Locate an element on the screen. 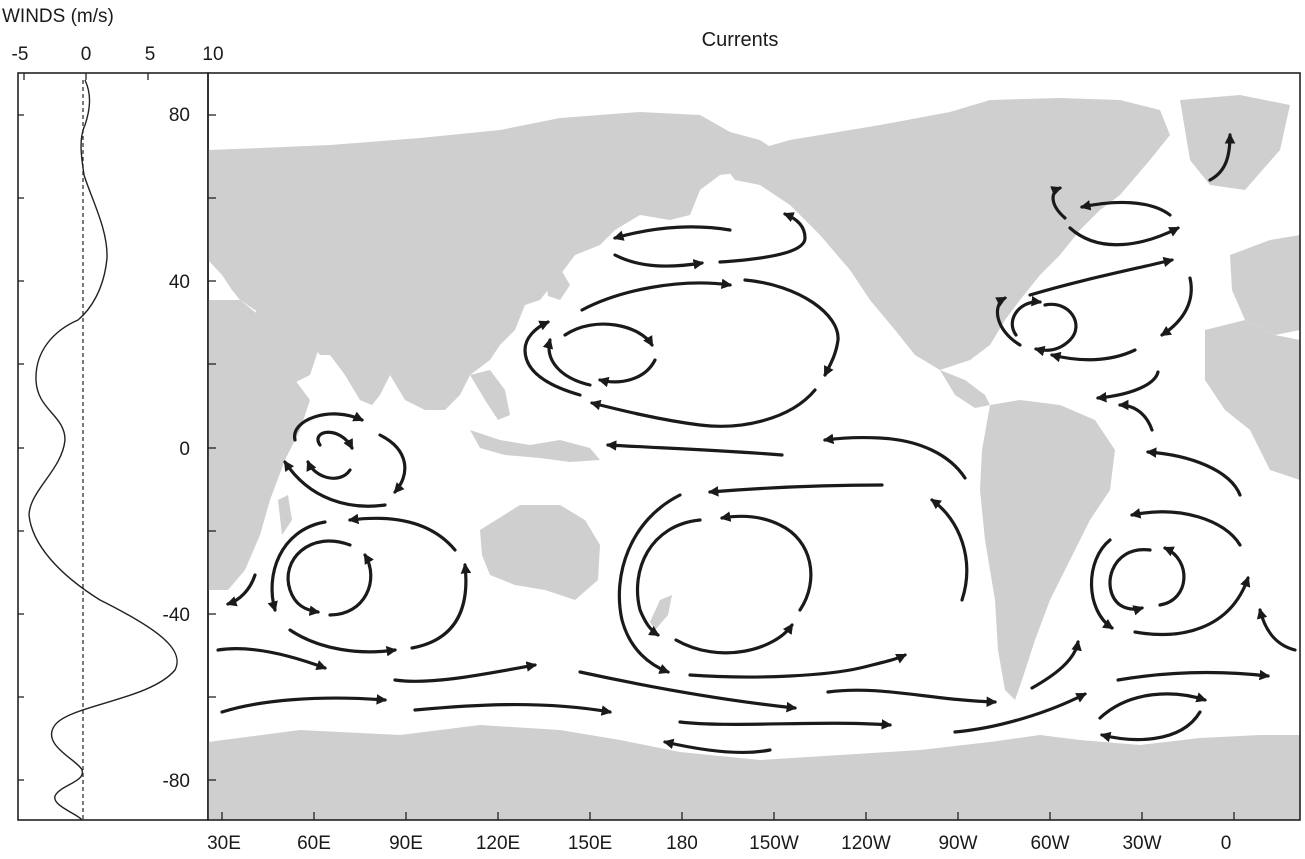 This screenshot has height=859, width=1305. y-tick-label: -80 is located at coordinates (176, 781).